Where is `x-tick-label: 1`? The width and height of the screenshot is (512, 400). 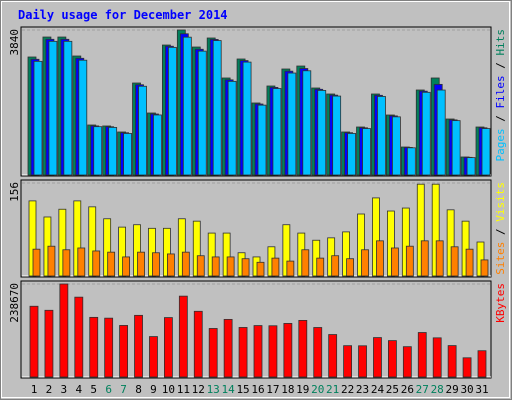 x-tick-label: 1 is located at coordinates (34, 389).